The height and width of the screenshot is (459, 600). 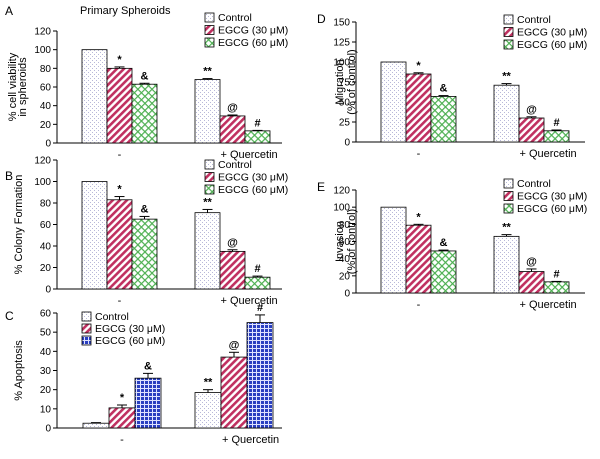 What do you see at coordinates (345, 83) in the screenshot?
I see `y-tick-label: 75` at bounding box center [345, 83].